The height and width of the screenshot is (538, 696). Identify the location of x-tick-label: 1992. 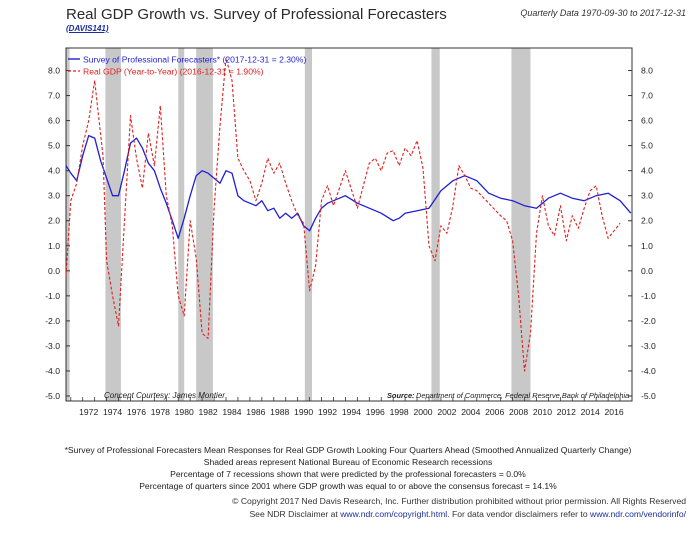
(327, 412).